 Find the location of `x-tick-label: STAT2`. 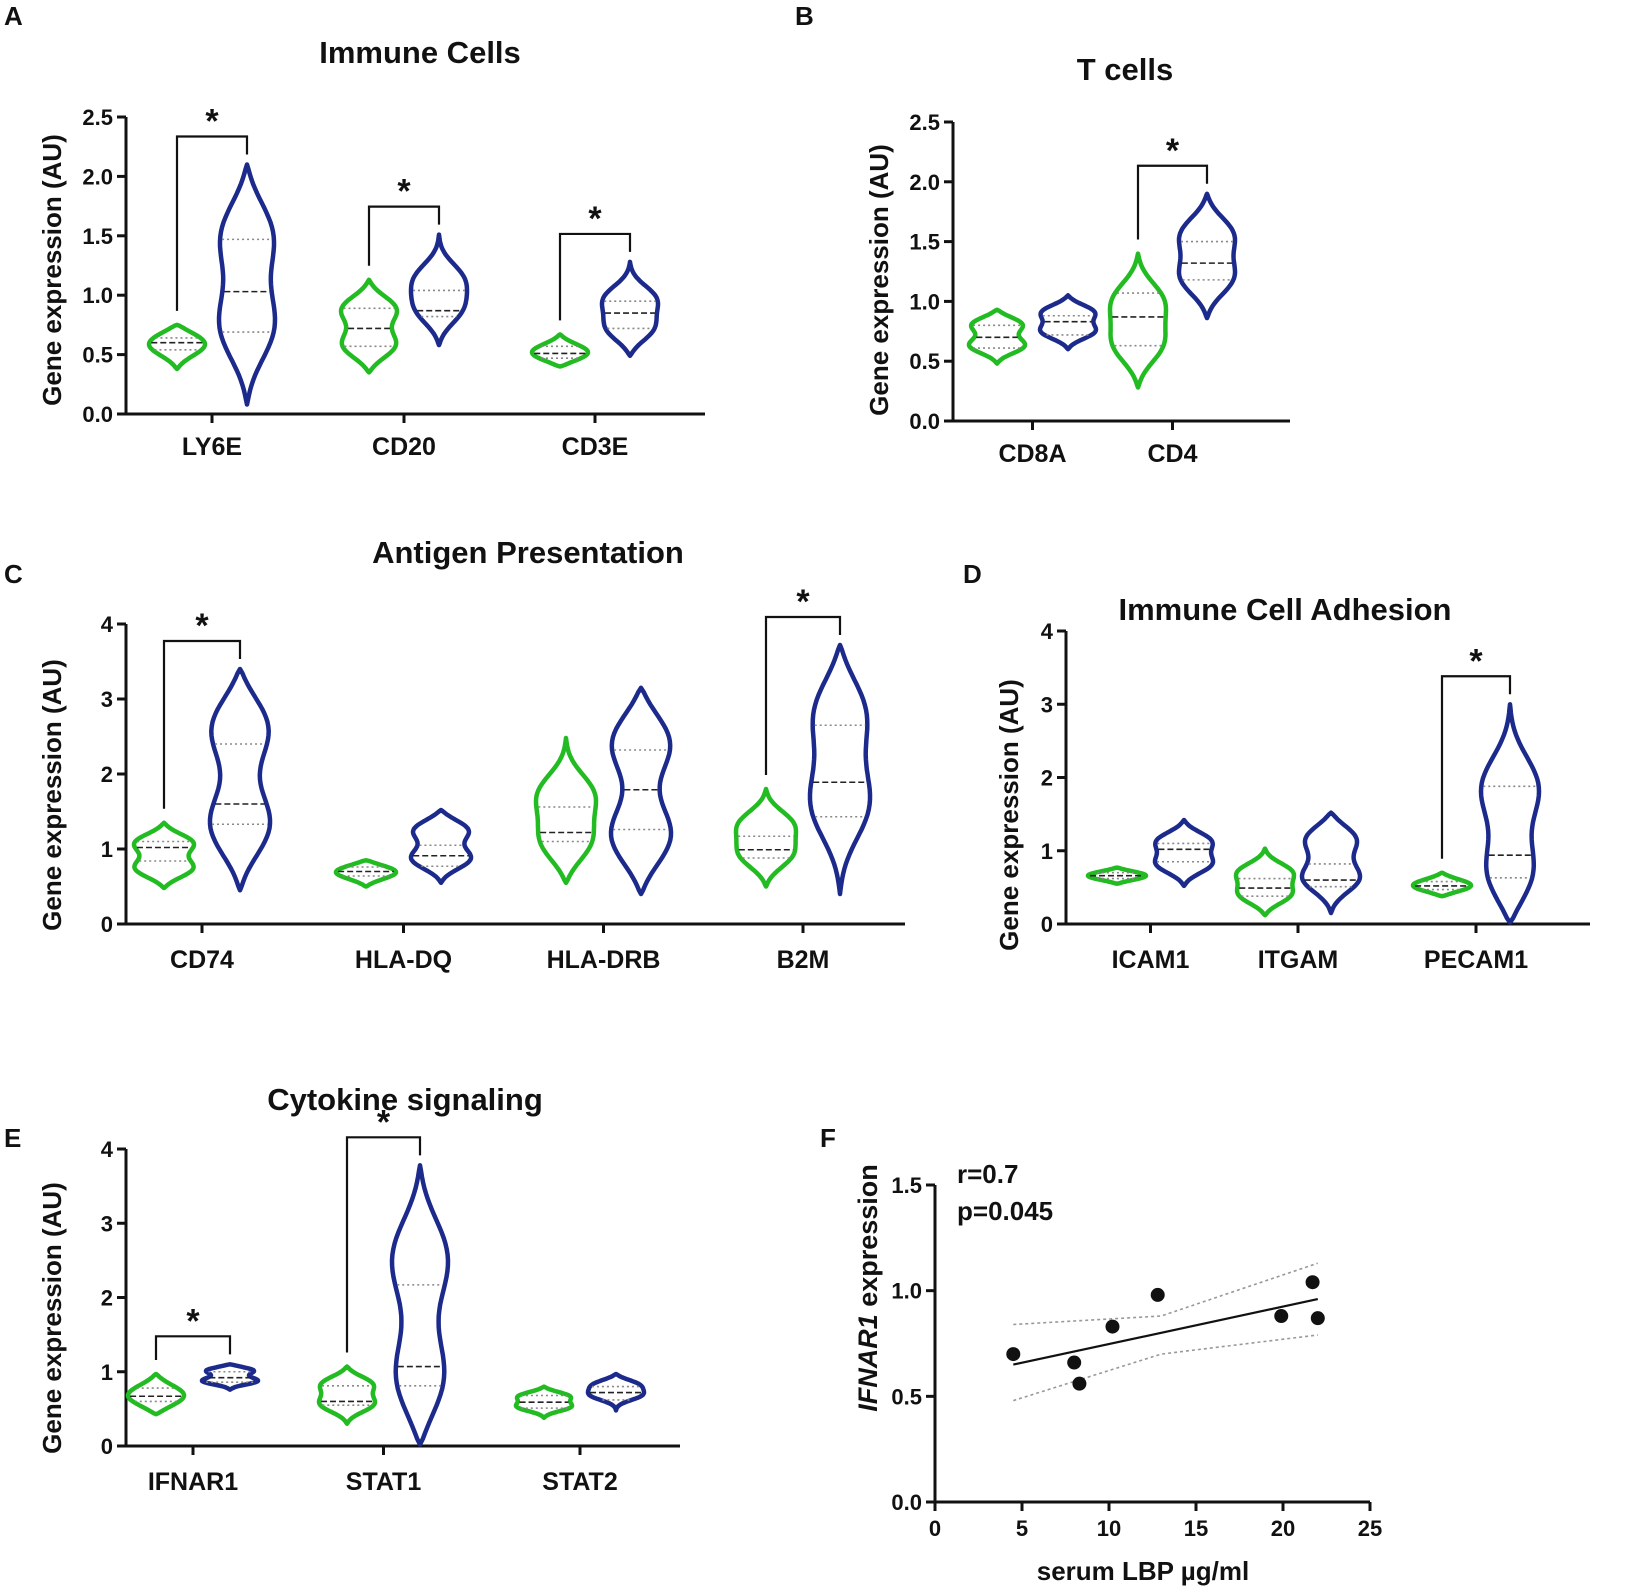

x-tick-label: STAT2 is located at coordinates (579, 1482).